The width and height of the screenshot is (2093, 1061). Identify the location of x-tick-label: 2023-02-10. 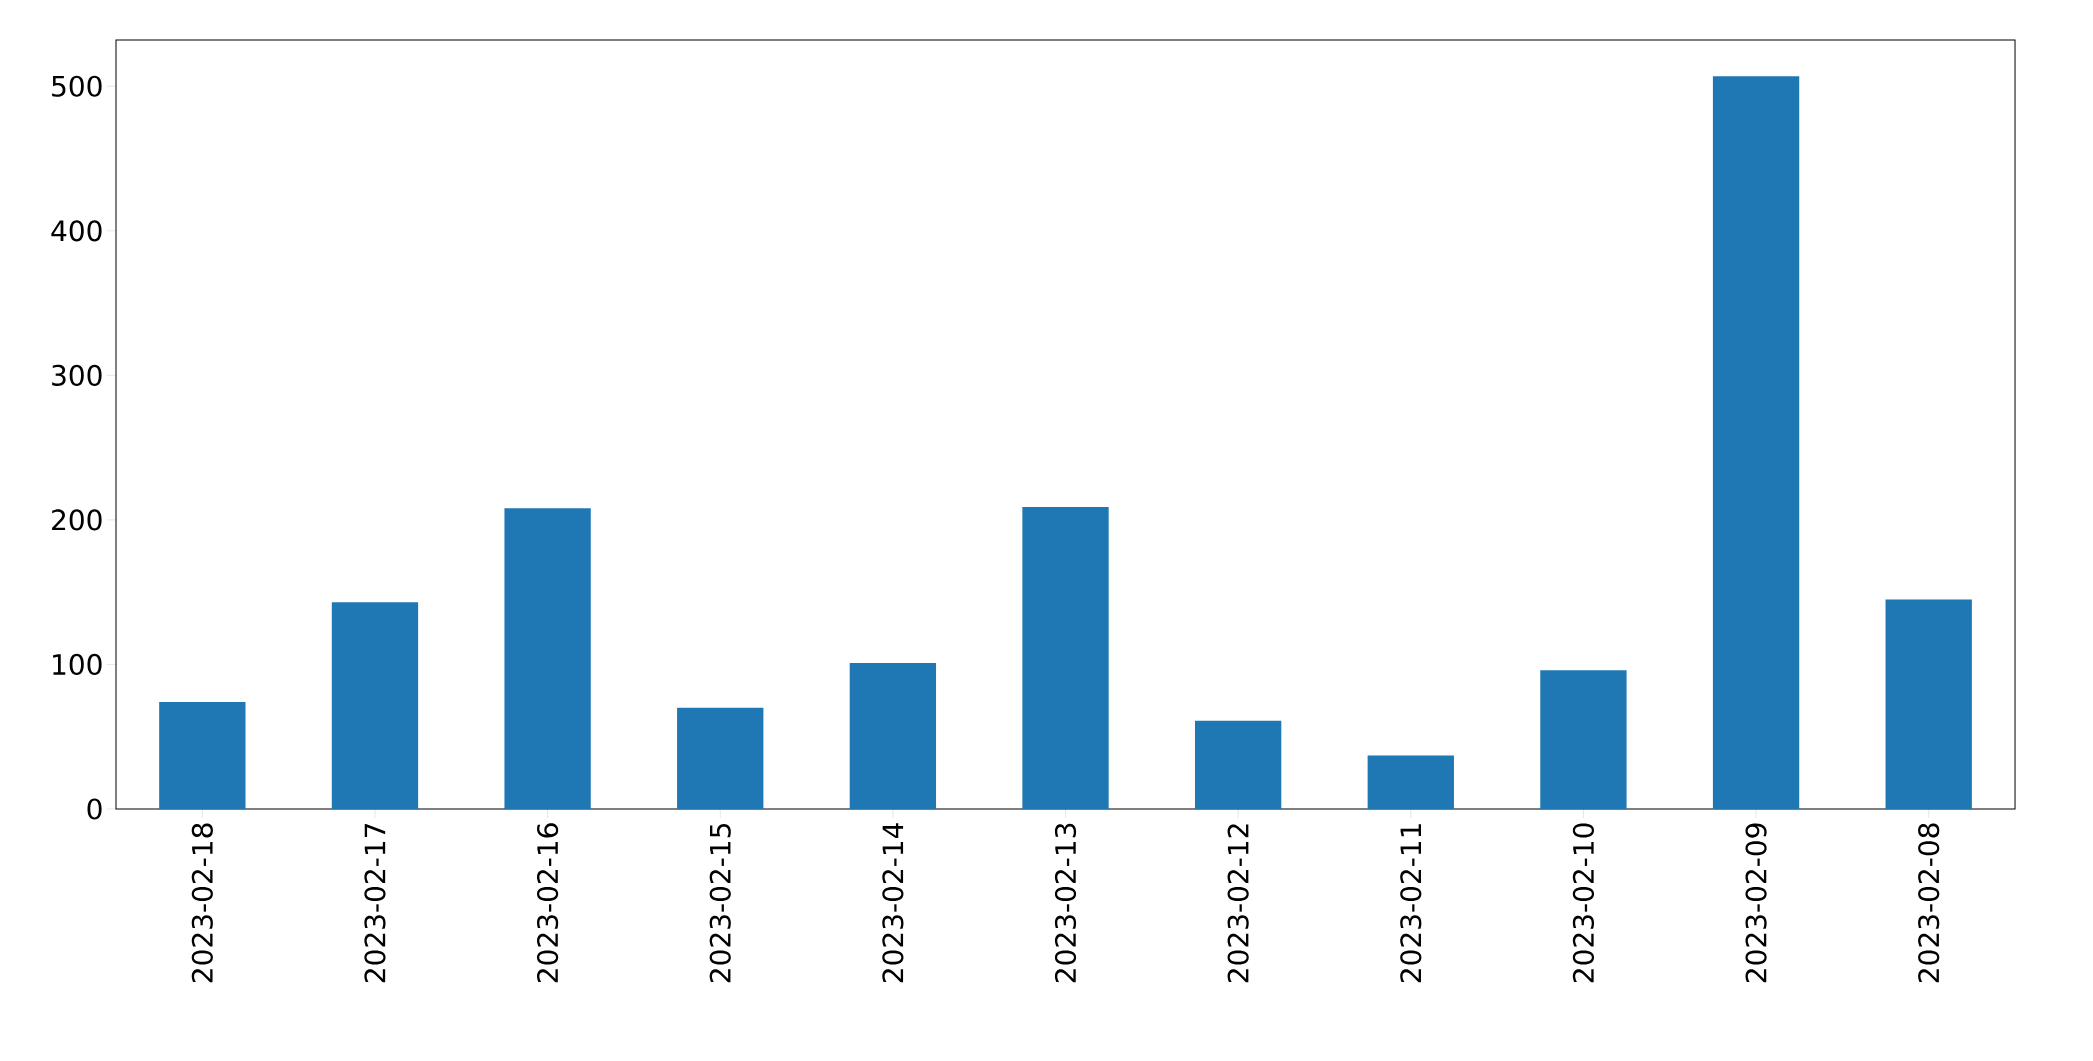
(1583, 903).